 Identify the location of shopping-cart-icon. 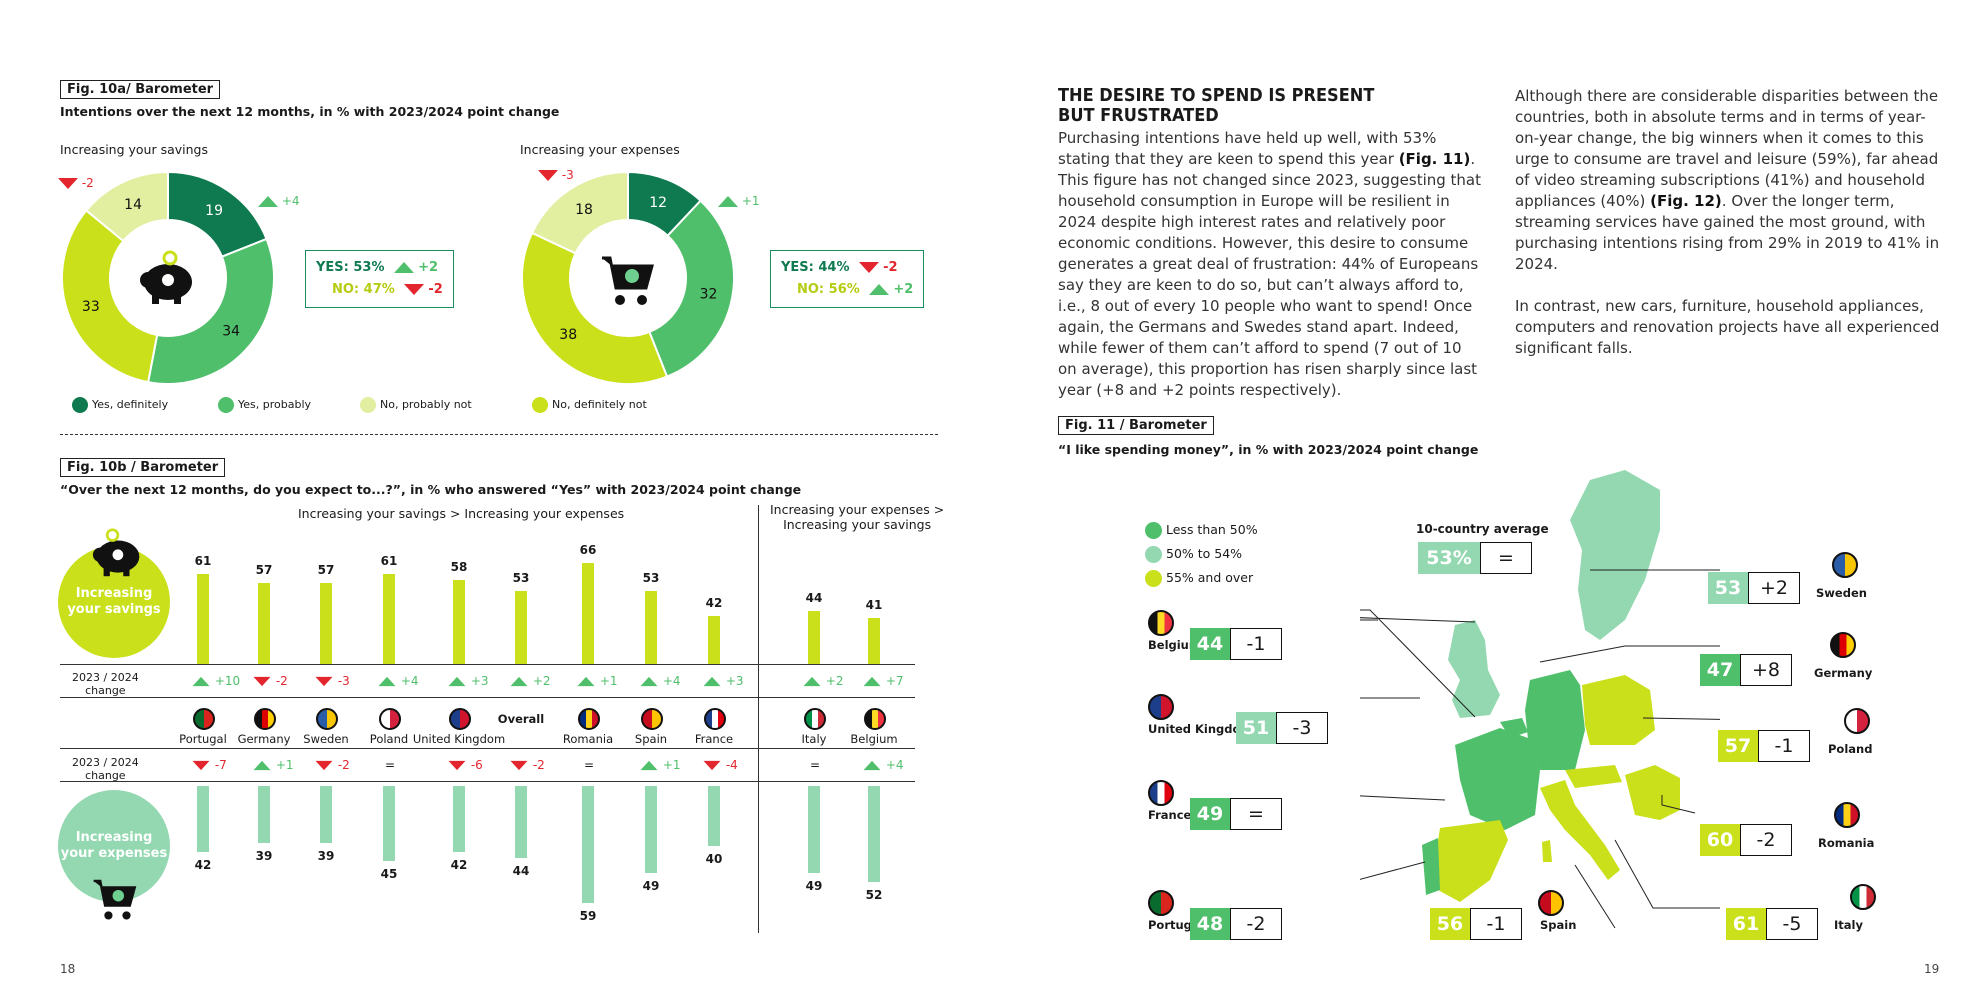
(628, 280).